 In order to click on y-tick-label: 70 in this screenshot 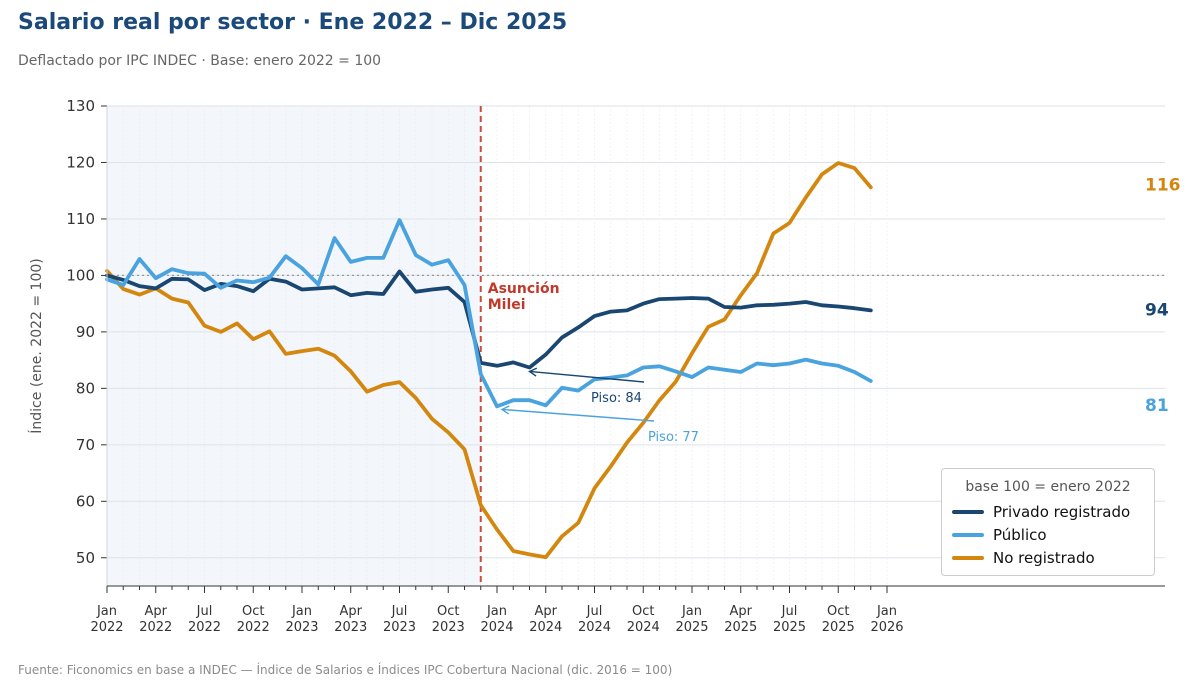, I will do `click(85, 445)`.